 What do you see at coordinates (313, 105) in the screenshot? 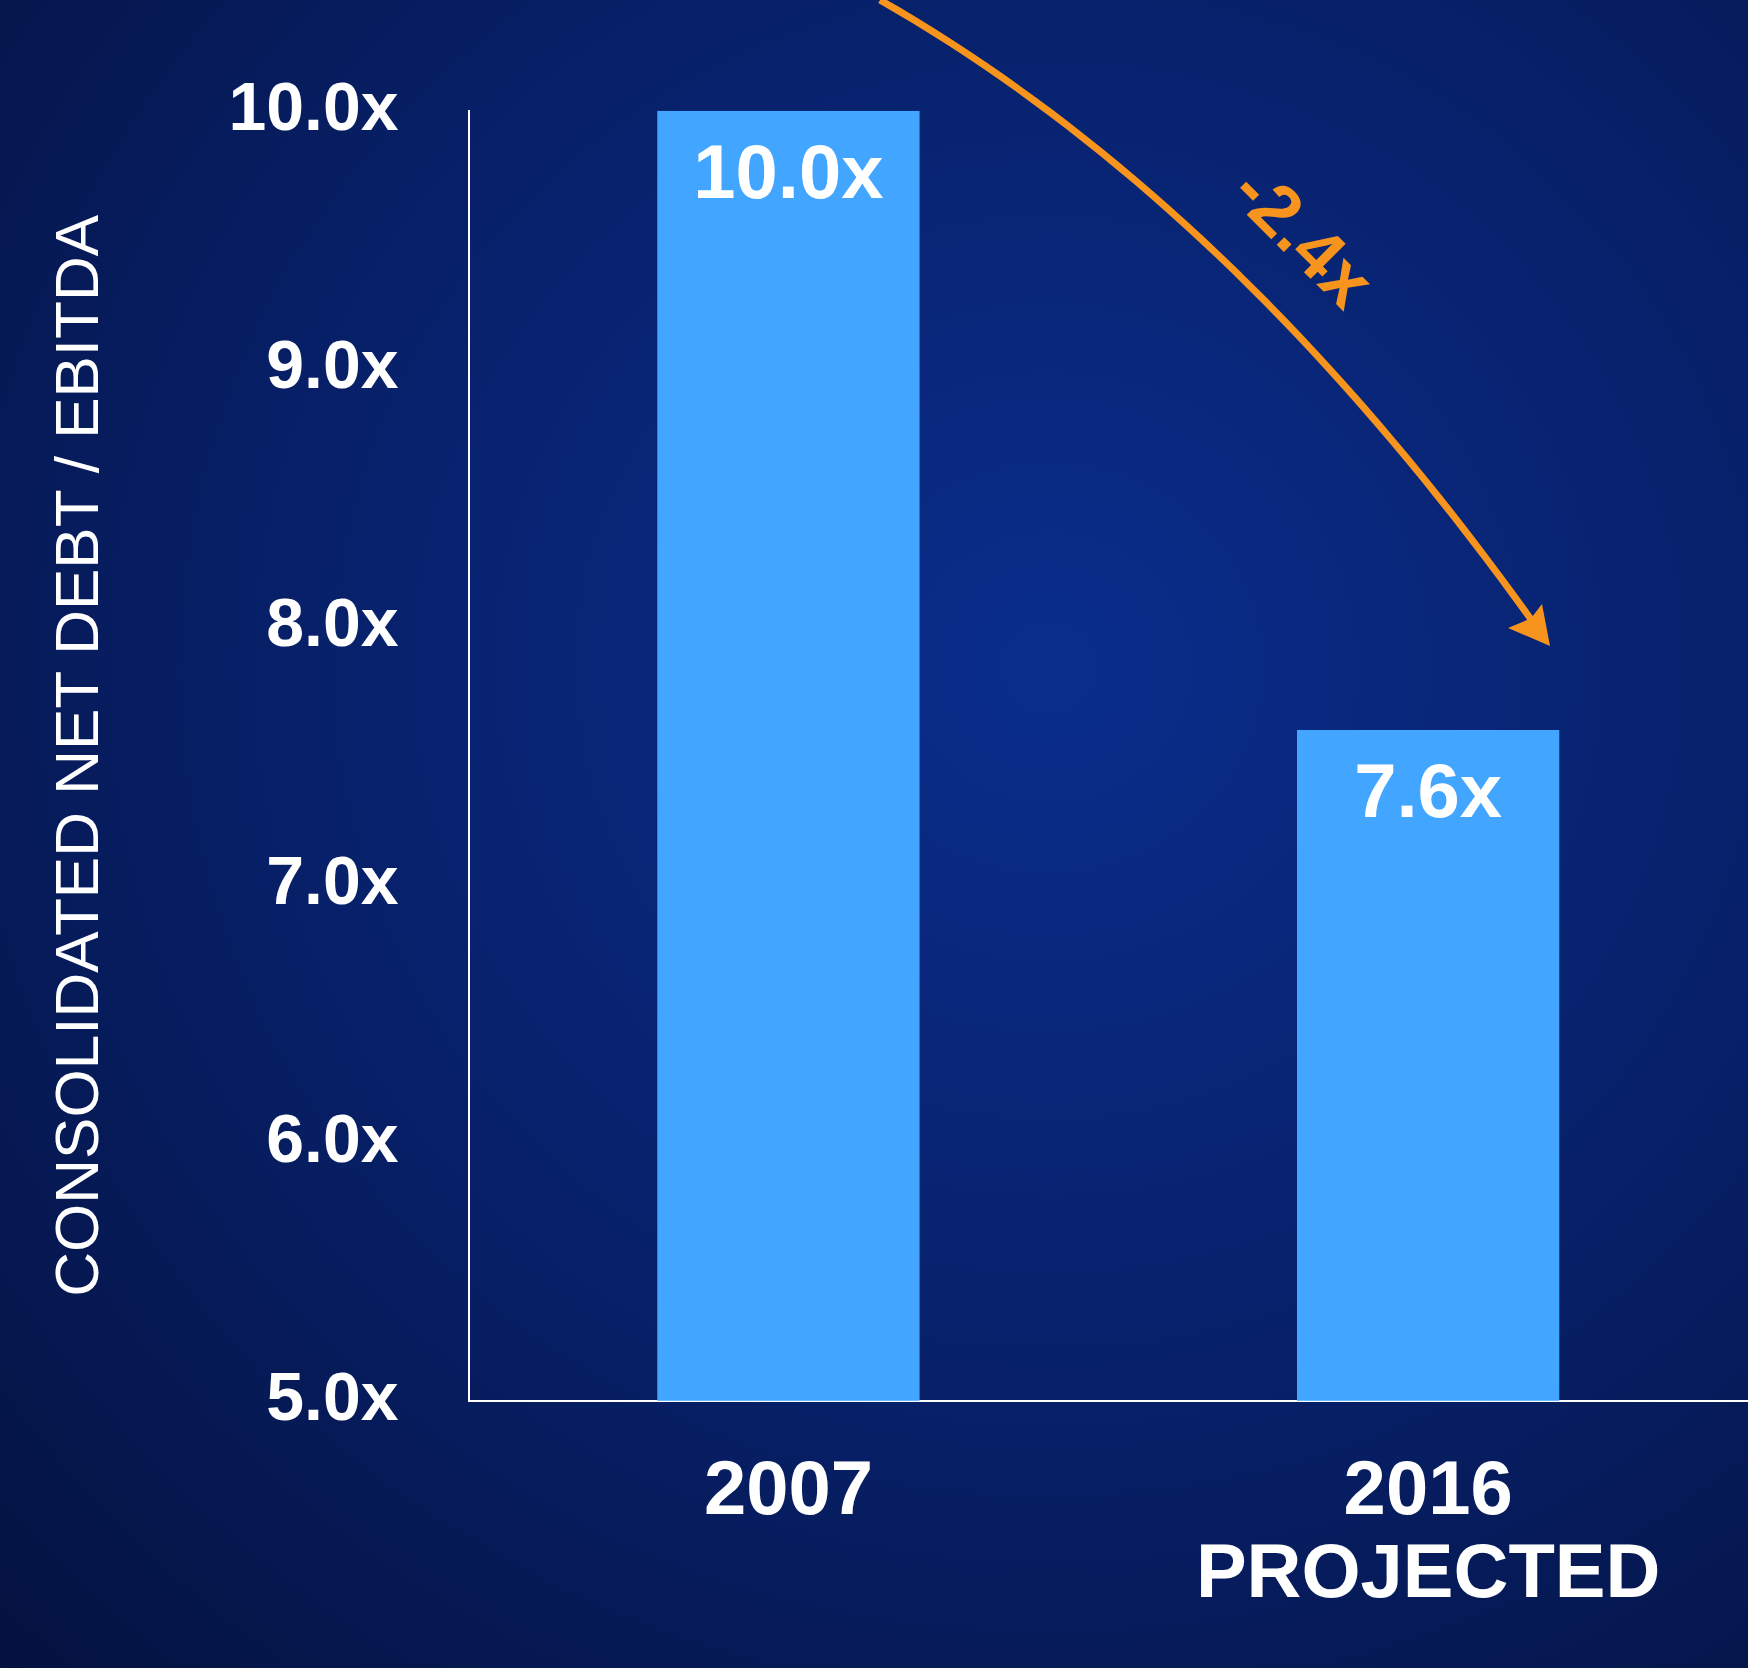
I see `y-tick-label: 10.0x` at bounding box center [313, 105].